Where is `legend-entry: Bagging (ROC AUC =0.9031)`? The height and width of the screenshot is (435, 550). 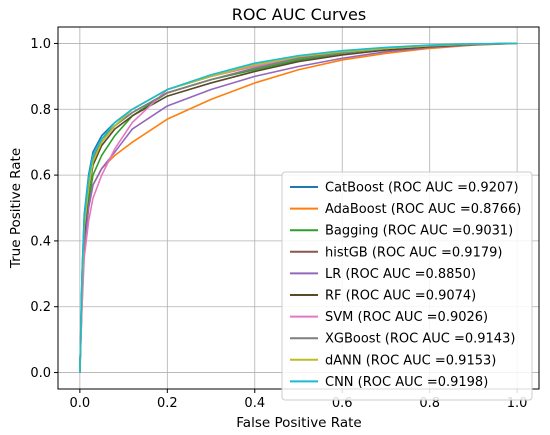
legend-entry: Bagging (ROC AUC =0.9031) is located at coordinates (419, 231).